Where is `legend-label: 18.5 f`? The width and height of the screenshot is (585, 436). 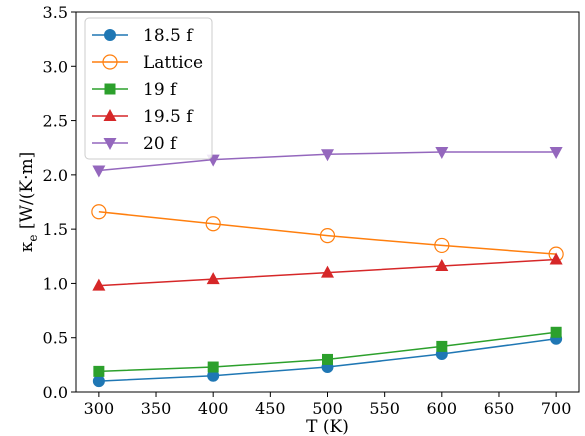
legend-label: 18.5 f is located at coordinates (168, 36).